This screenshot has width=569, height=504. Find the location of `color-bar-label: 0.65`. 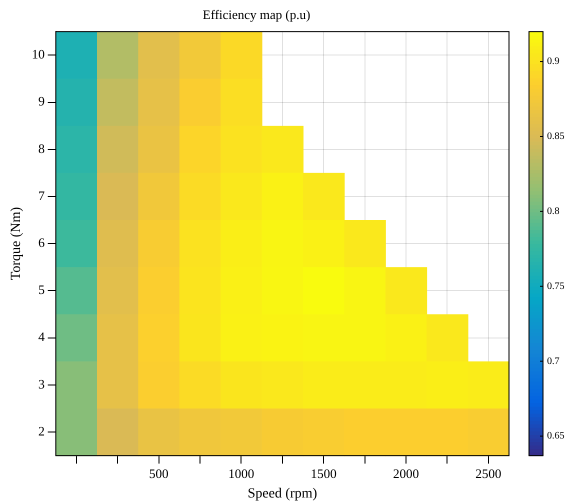

color-bar-label: 0.65 is located at coordinates (555, 436).